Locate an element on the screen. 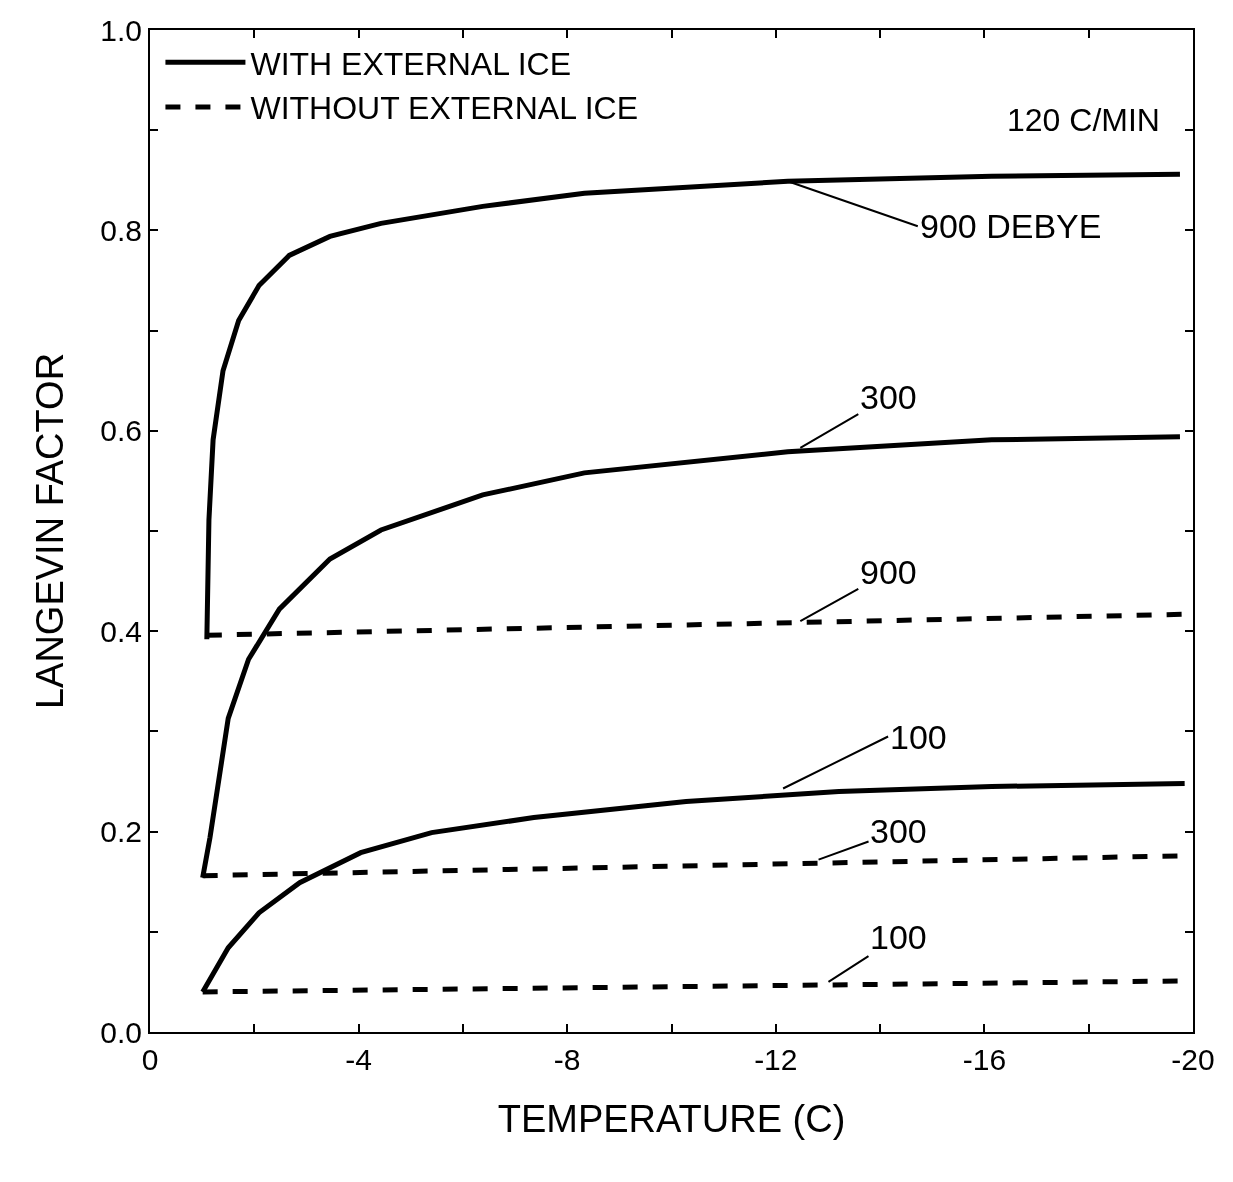  annotation: 120 C/MIN is located at coordinates (1083, 120).